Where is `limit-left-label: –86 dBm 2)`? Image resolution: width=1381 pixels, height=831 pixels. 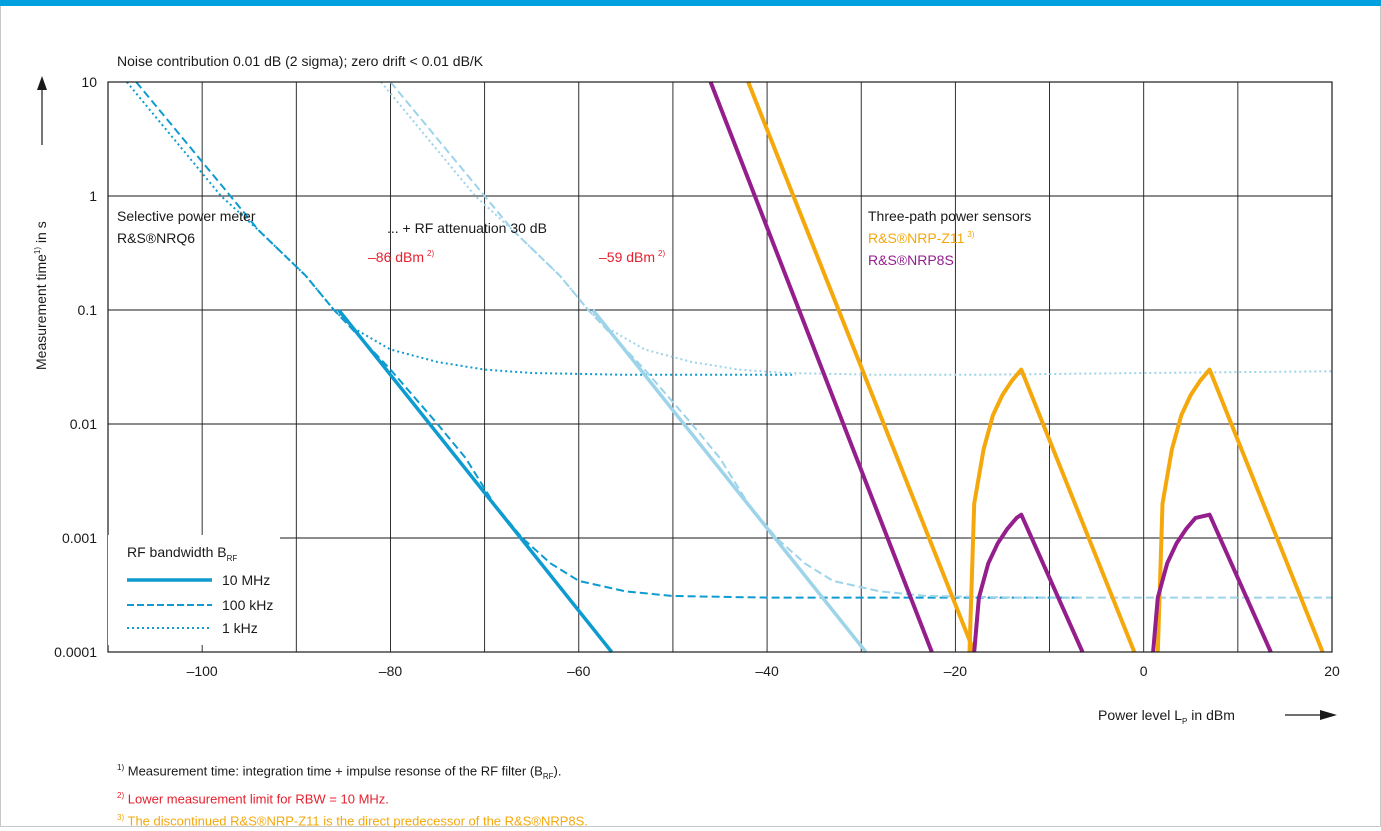
limit-left-label: –86 dBm 2) is located at coordinates (401, 257).